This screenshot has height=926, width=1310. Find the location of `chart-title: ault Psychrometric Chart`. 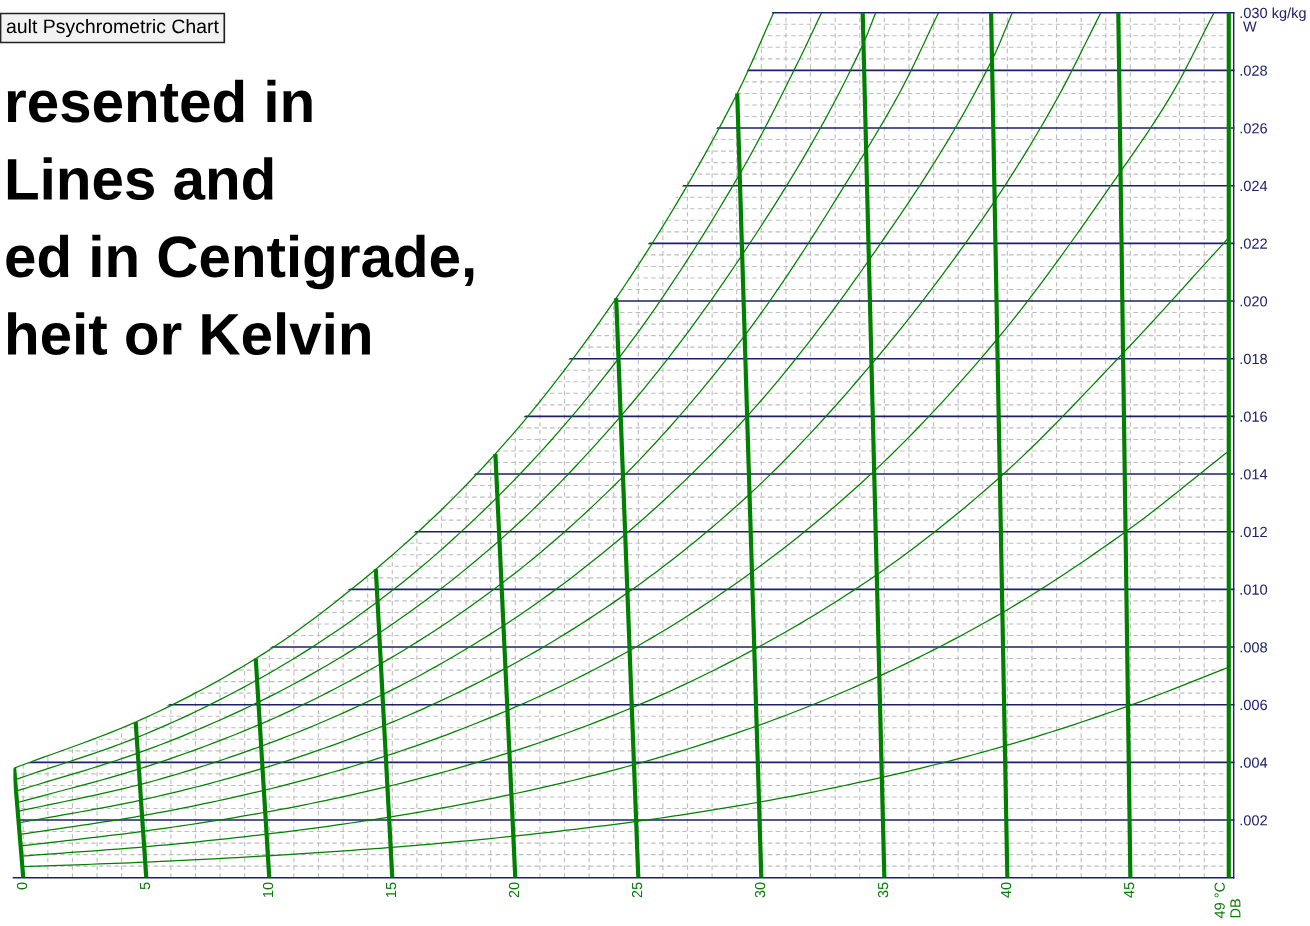

chart-title: ault Psychrometric Chart is located at coordinates (112, 28).